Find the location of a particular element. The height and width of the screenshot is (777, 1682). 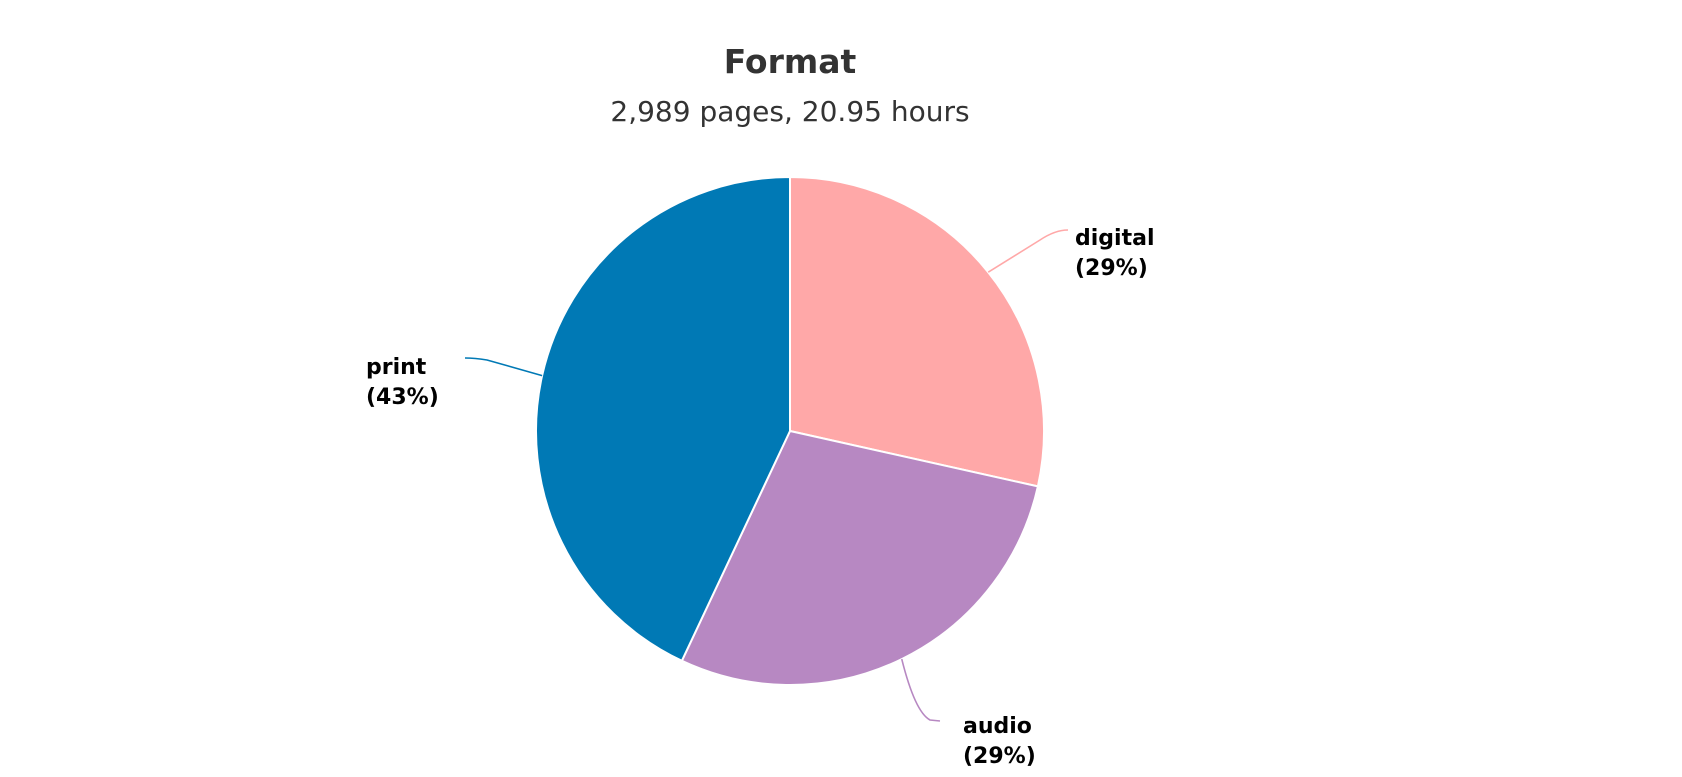

pie-slice-print is located at coordinates (663, 419).